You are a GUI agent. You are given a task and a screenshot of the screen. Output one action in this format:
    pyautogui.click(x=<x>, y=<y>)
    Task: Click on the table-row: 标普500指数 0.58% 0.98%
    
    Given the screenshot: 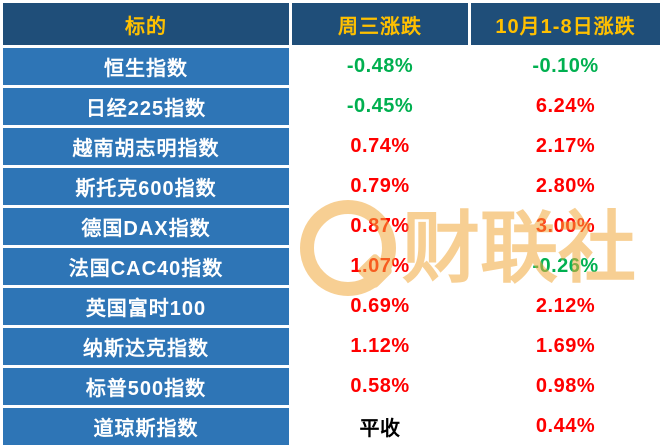 What is the action you would take?
    pyautogui.click(x=330, y=386)
    